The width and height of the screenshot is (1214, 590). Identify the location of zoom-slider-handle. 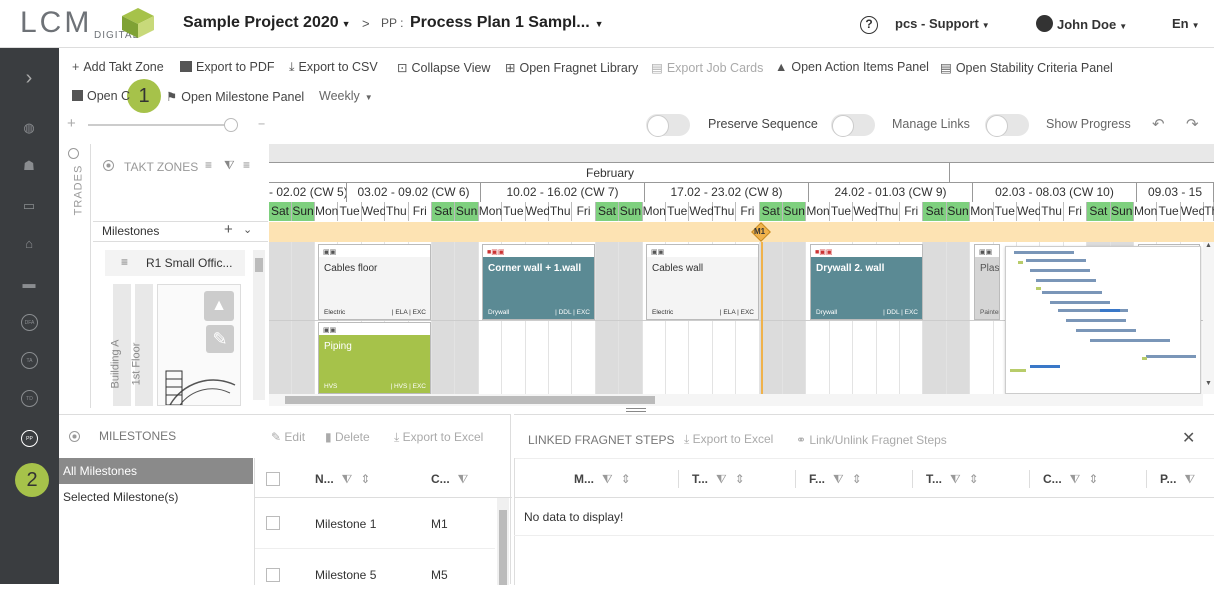
(231, 125).